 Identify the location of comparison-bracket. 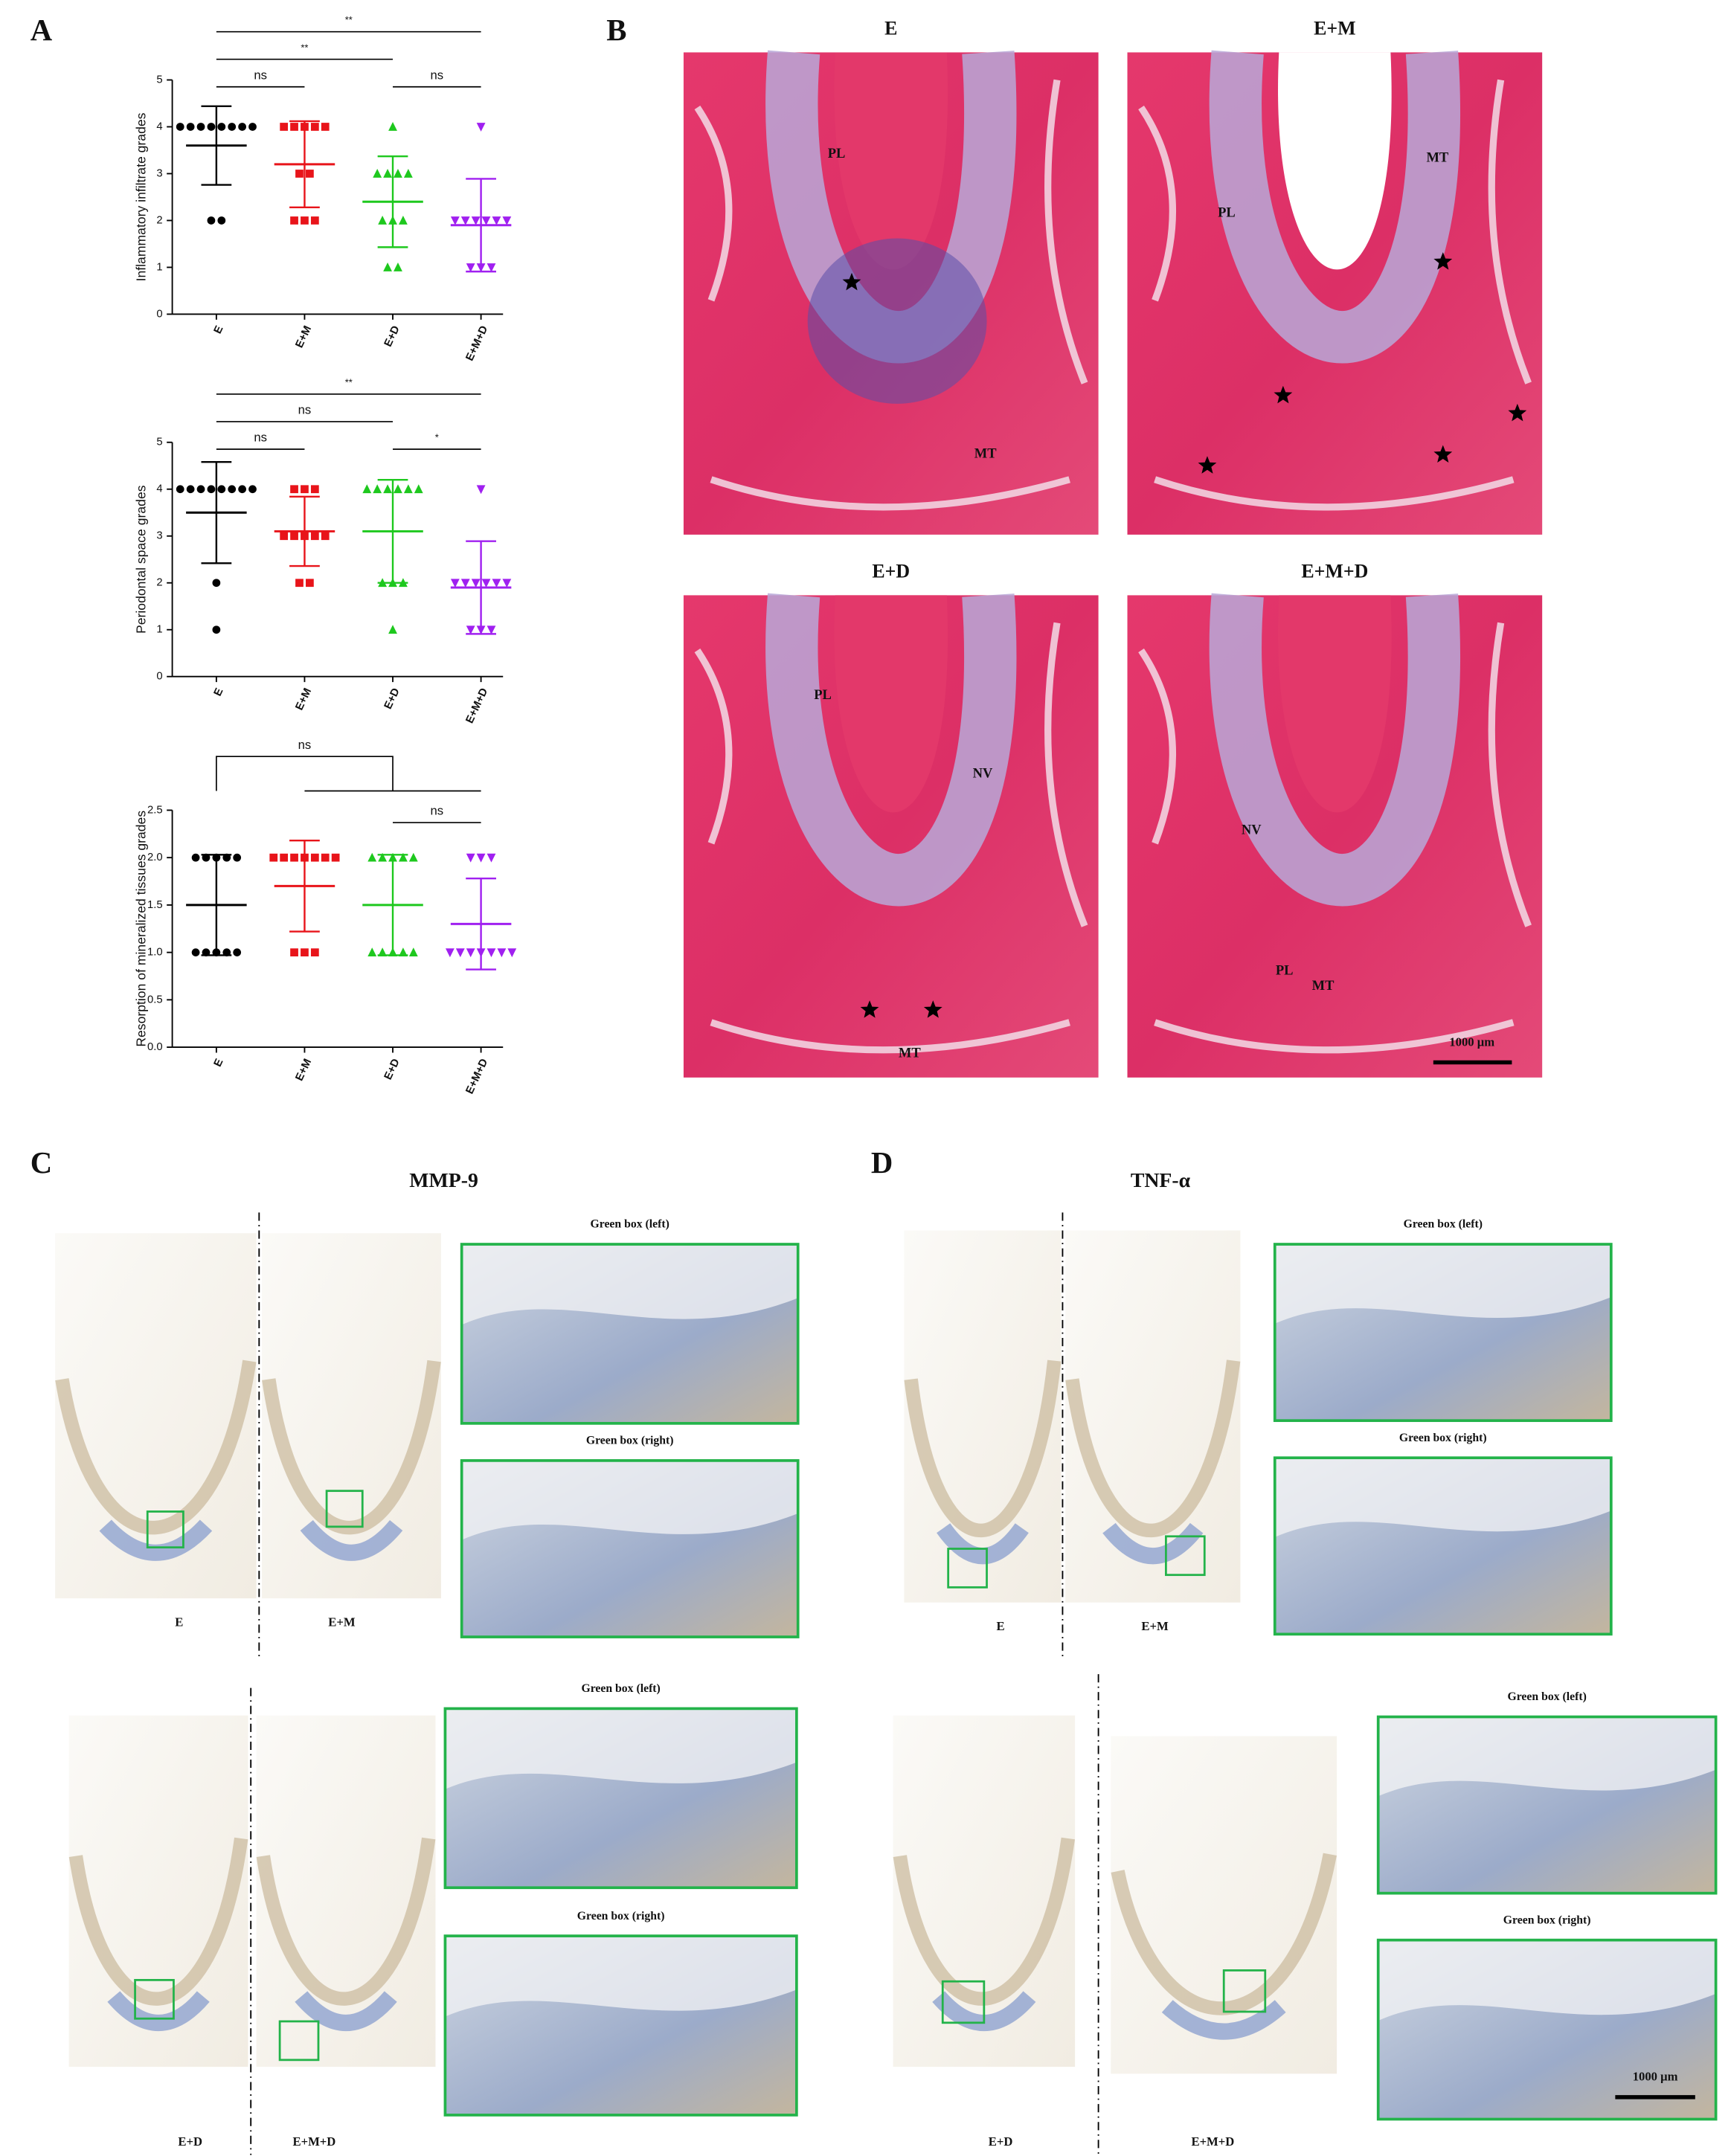
(305, 773).